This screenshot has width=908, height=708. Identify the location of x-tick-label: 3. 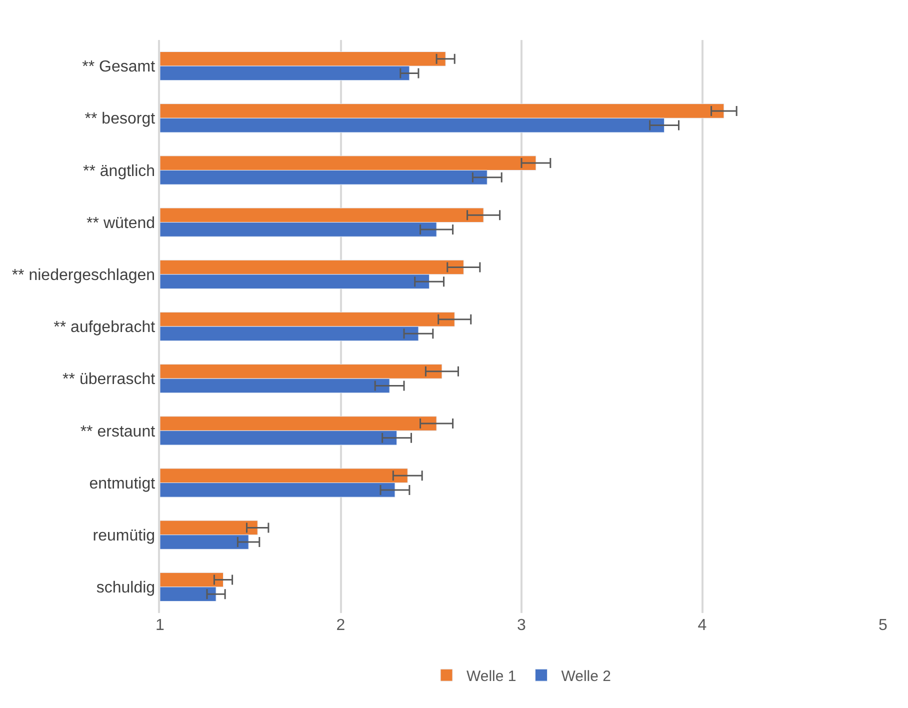
(521, 625).